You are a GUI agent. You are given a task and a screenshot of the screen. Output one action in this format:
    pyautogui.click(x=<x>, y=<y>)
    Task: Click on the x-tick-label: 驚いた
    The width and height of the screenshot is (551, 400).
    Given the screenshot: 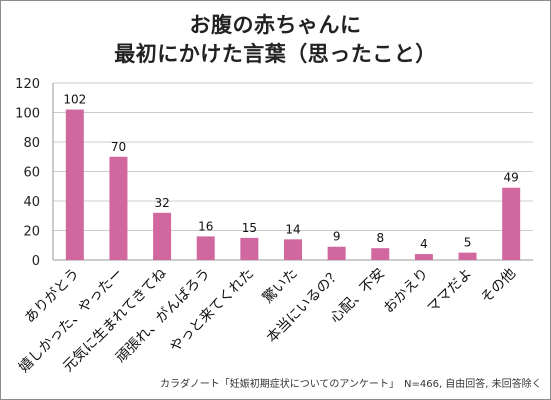 What is the action you would take?
    pyautogui.click(x=280, y=286)
    